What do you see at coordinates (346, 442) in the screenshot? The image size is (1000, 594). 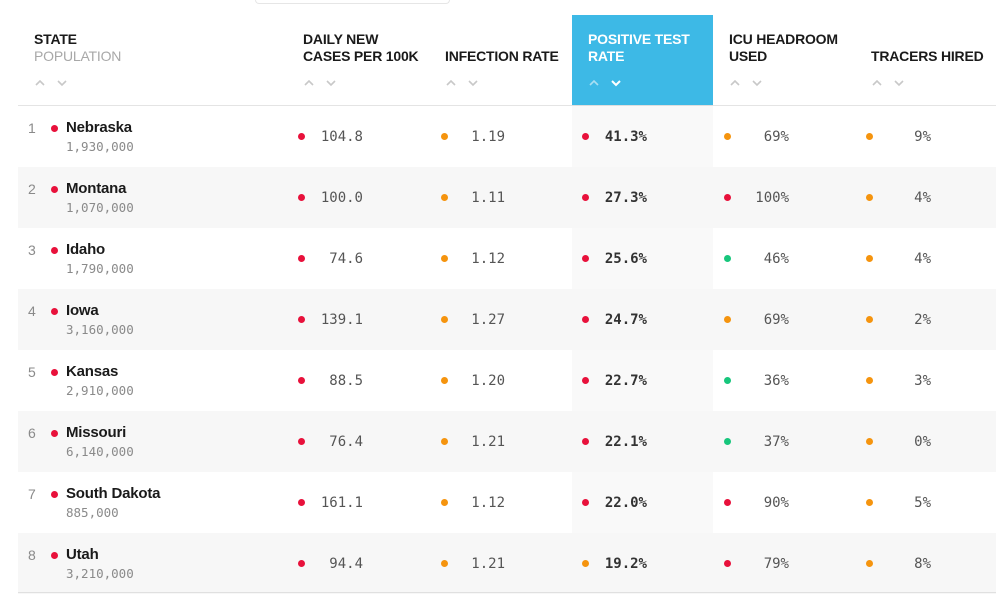 I see `daily-cases-cell: 76.4` at bounding box center [346, 442].